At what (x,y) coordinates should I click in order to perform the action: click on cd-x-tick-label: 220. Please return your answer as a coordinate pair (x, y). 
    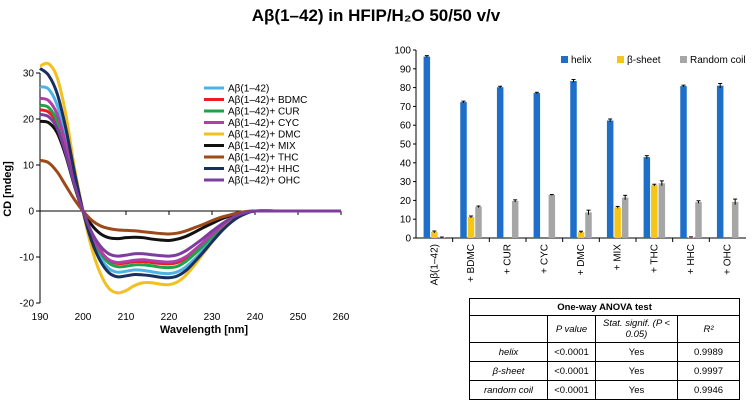
    Looking at the image, I should click on (169, 317).